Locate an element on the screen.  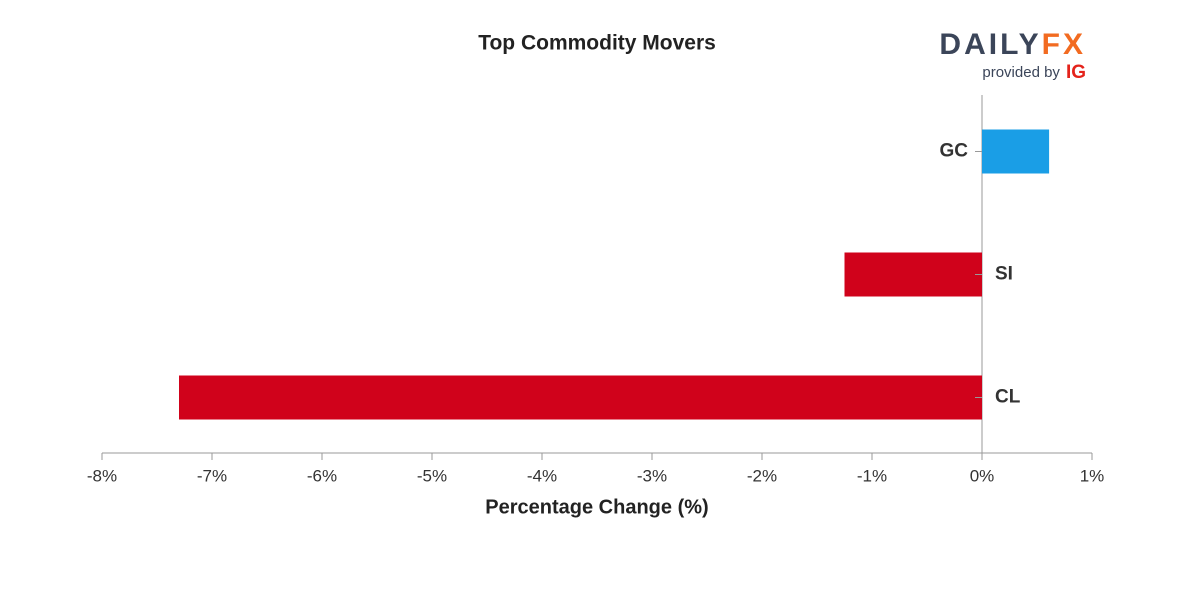
x-tick-label: -8% is located at coordinates (102, 475).